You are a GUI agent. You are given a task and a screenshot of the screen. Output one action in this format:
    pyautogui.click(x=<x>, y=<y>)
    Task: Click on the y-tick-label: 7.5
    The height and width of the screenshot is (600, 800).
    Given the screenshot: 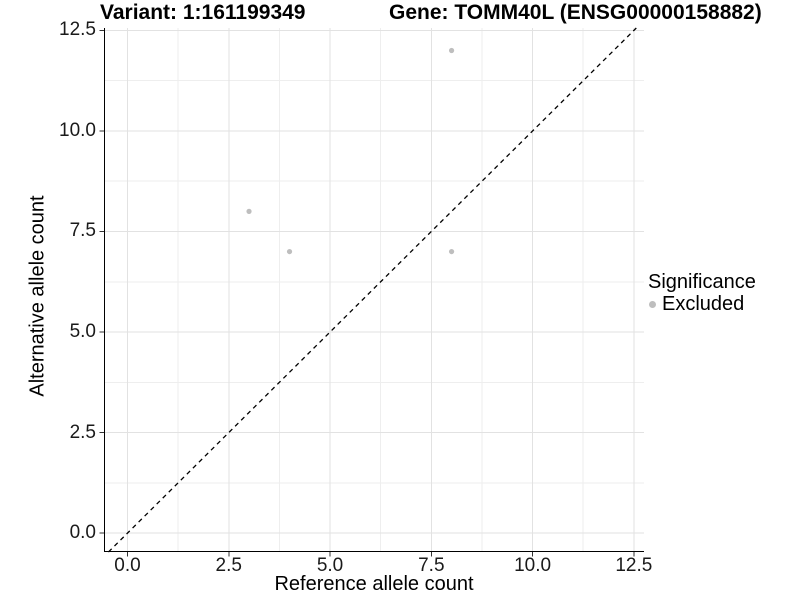 What is the action you would take?
    pyautogui.click(x=82, y=231)
    